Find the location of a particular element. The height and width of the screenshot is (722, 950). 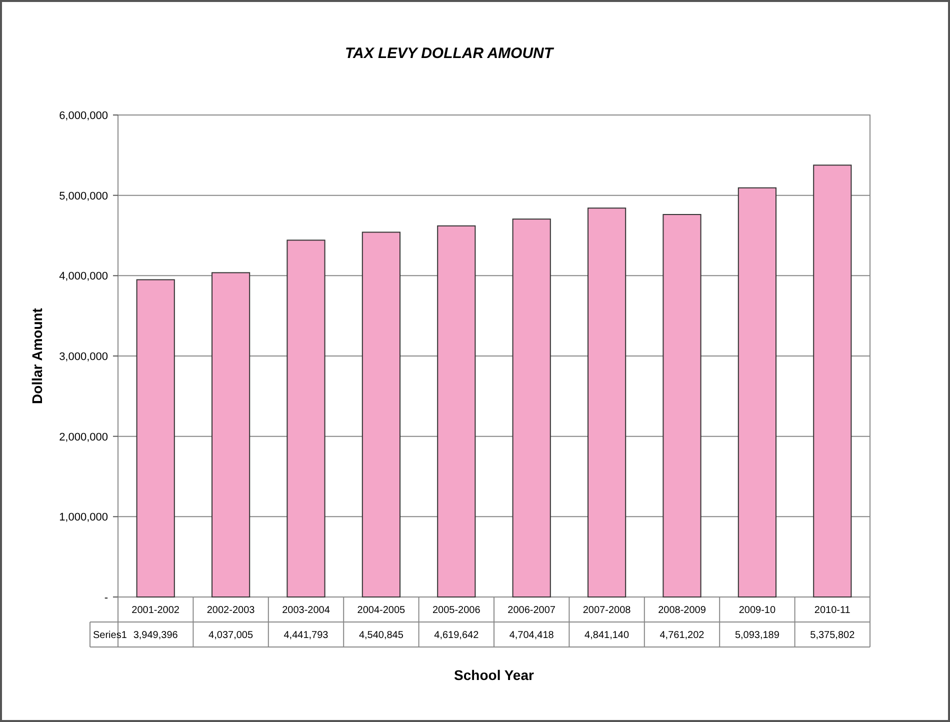

x-tick-label: 2002-2003 is located at coordinates (231, 610).